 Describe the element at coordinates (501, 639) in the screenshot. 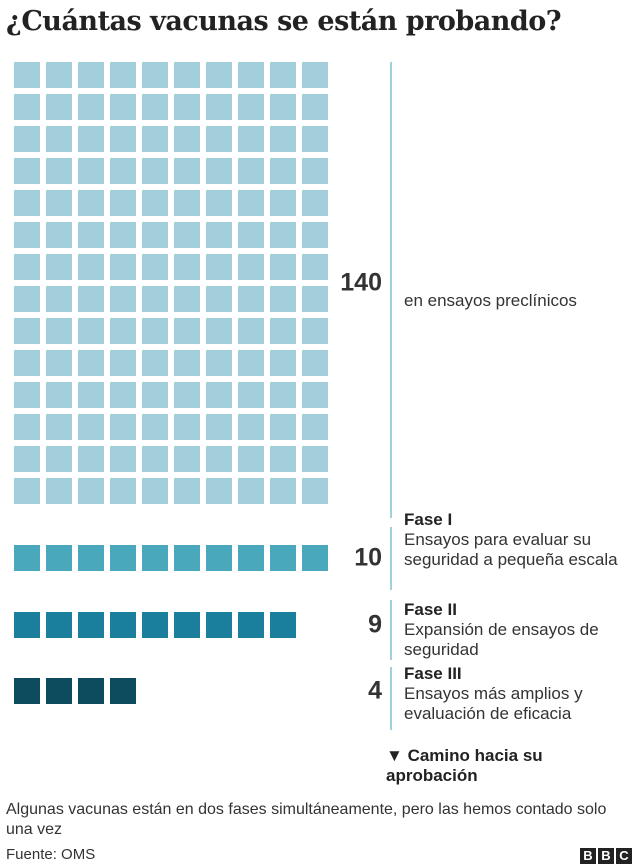

I see `group-description: Expansión de ensayos de seguridad` at that location.